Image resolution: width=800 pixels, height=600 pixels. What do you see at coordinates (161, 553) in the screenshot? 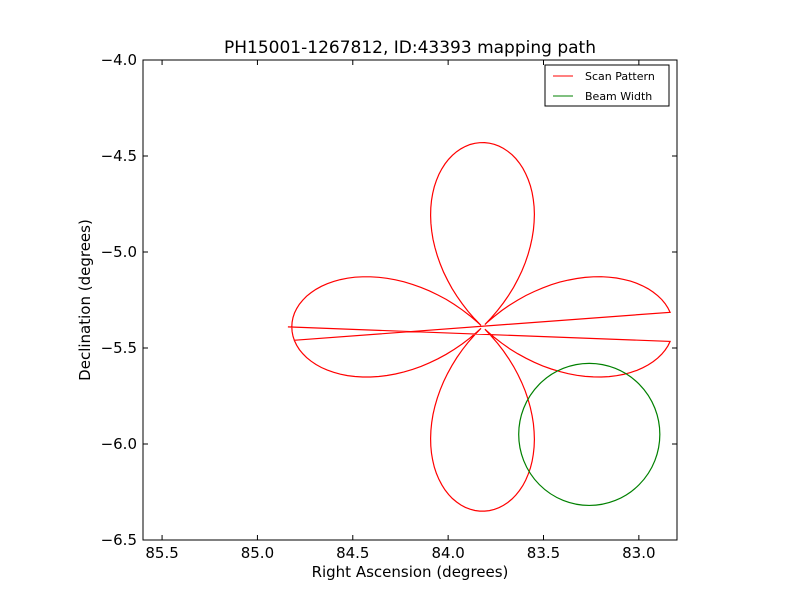
I see `x-tick-label: 85.5` at bounding box center [161, 553].